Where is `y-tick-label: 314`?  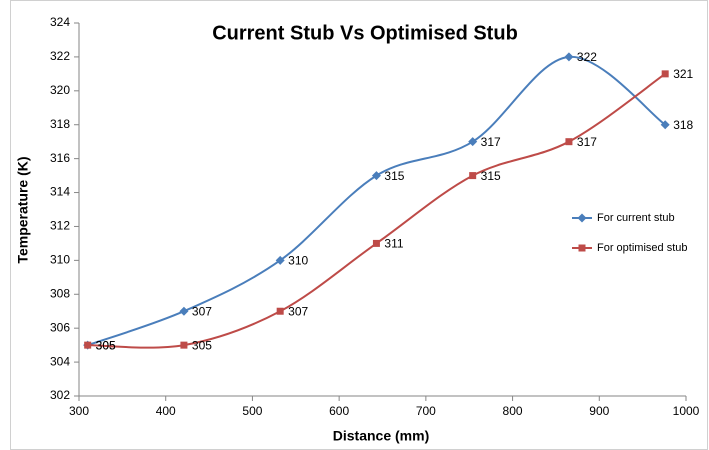
y-tick-label: 314 is located at coordinates (60, 192).